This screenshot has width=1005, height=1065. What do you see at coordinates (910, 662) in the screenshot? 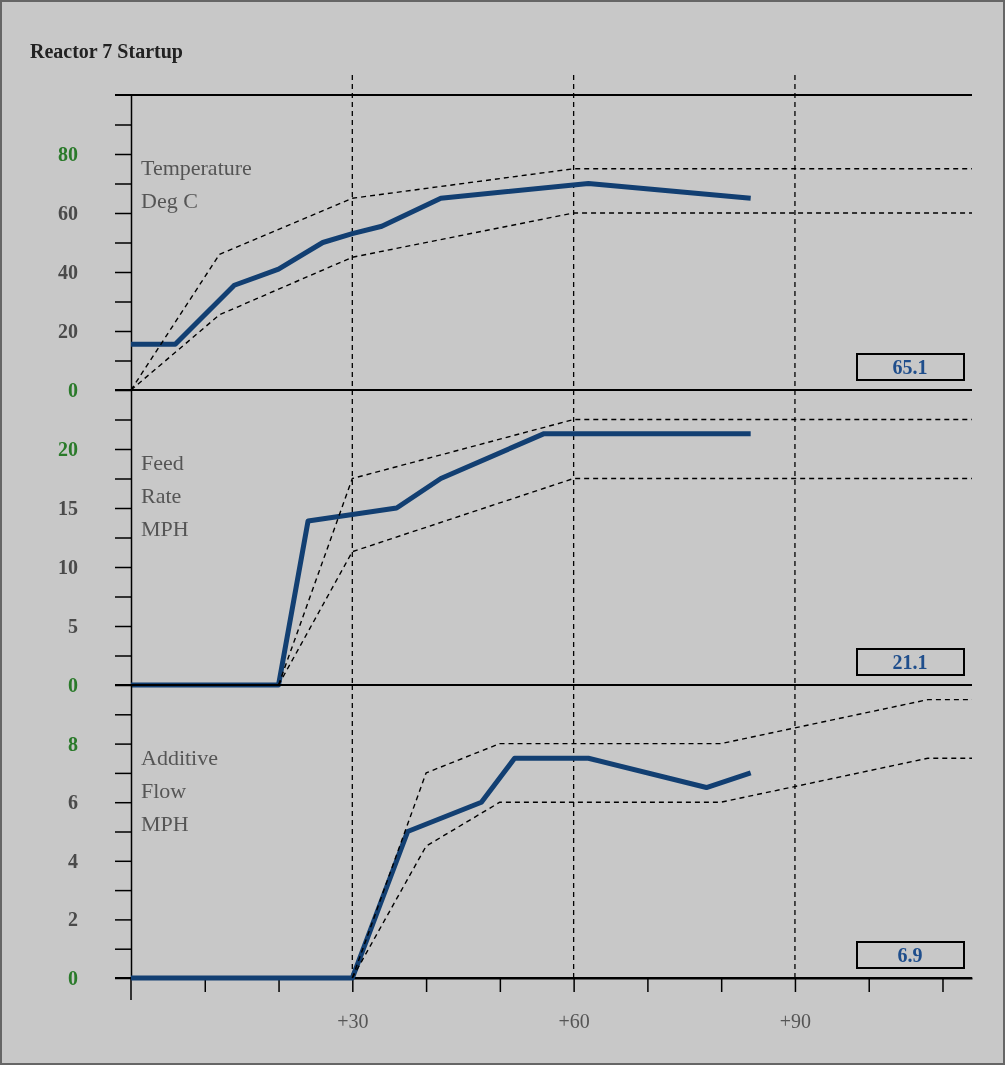
I see `annotation: 21.1` at bounding box center [910, 662].